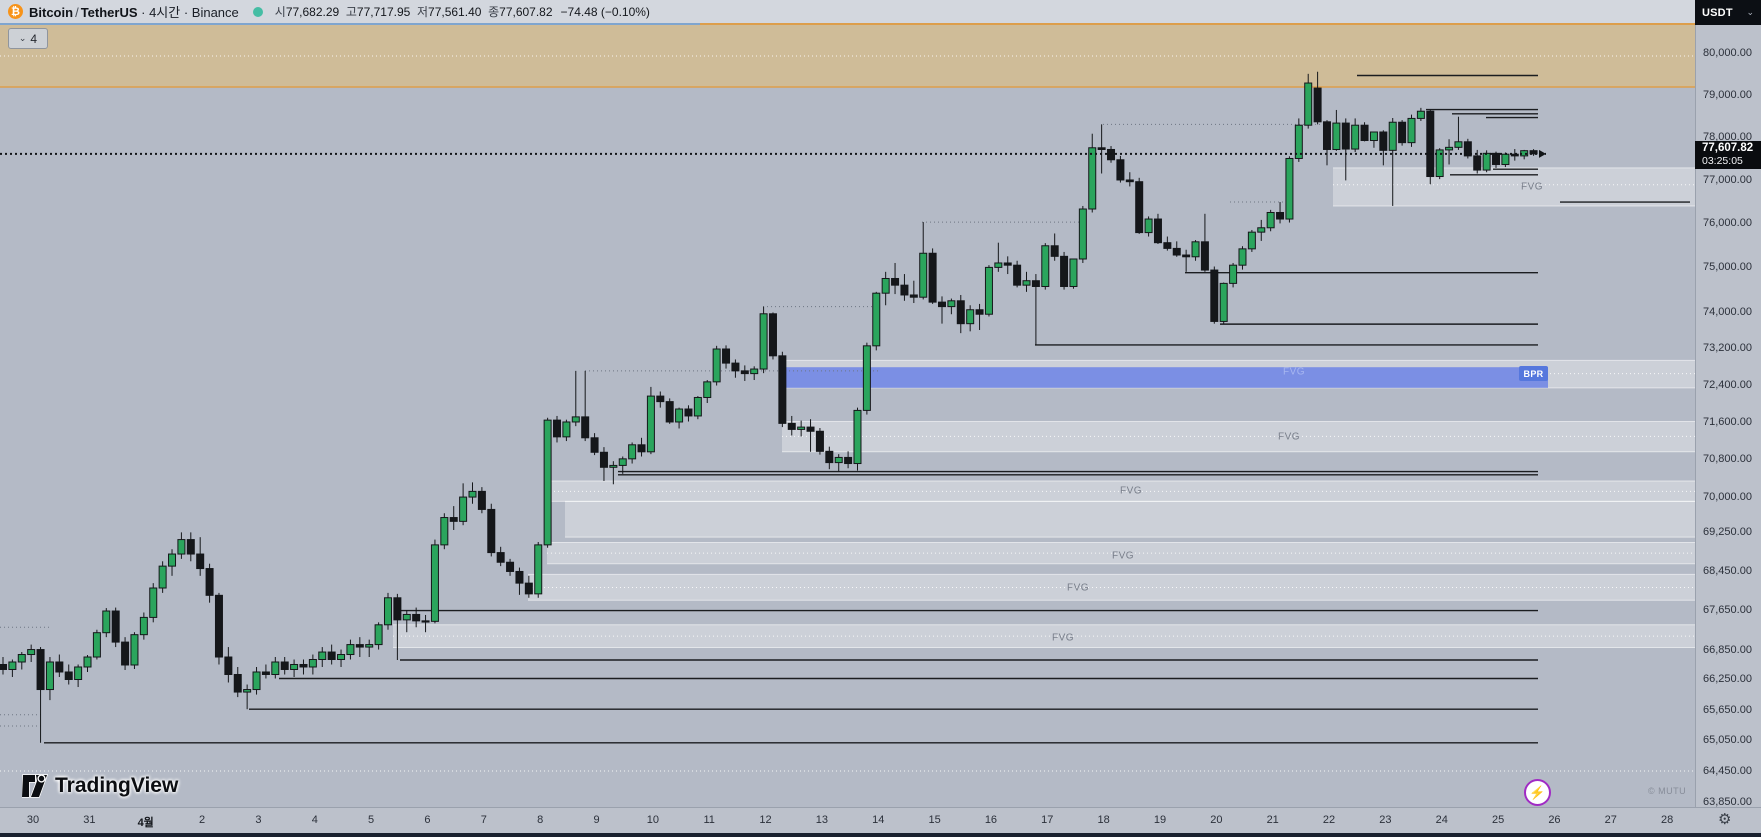 The image size is (1761, 837). I want to click on legend-collapse-chip: ⌄ 4, so click(28, 38).